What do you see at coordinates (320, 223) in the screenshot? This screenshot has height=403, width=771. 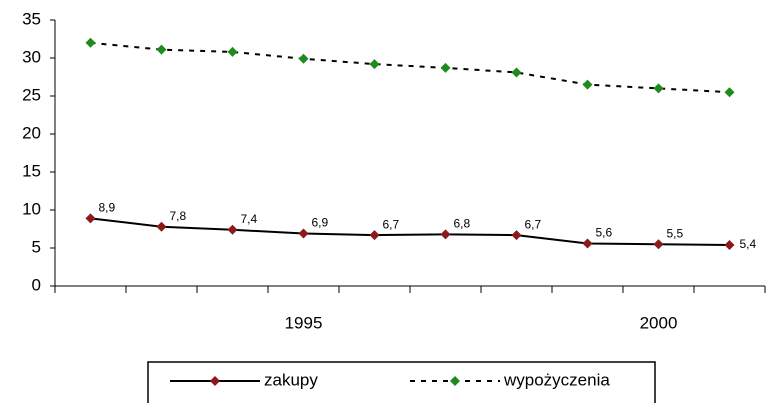 I see `data-label: 6,9` at bounding box center [320, 223].